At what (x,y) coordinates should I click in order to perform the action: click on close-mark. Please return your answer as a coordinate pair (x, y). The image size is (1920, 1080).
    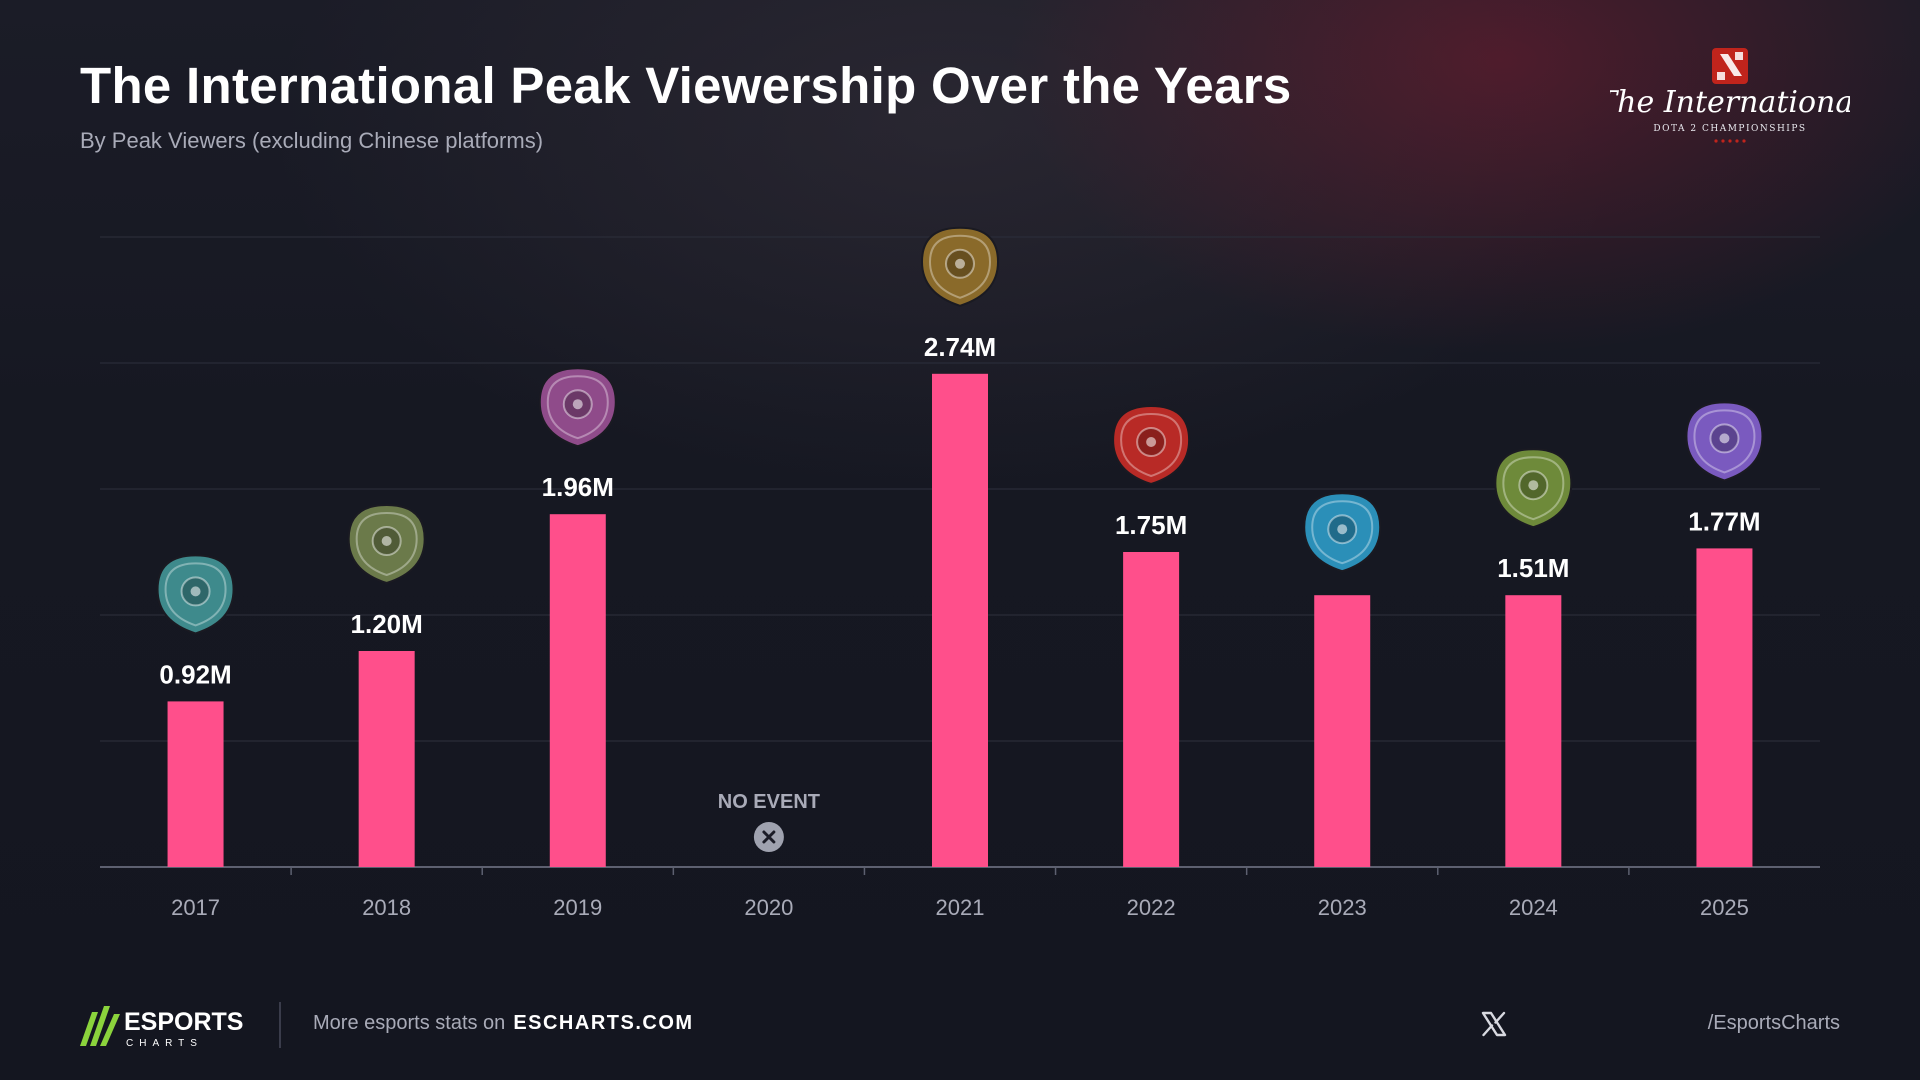
    Looking at the image, I should click on (769, 837).